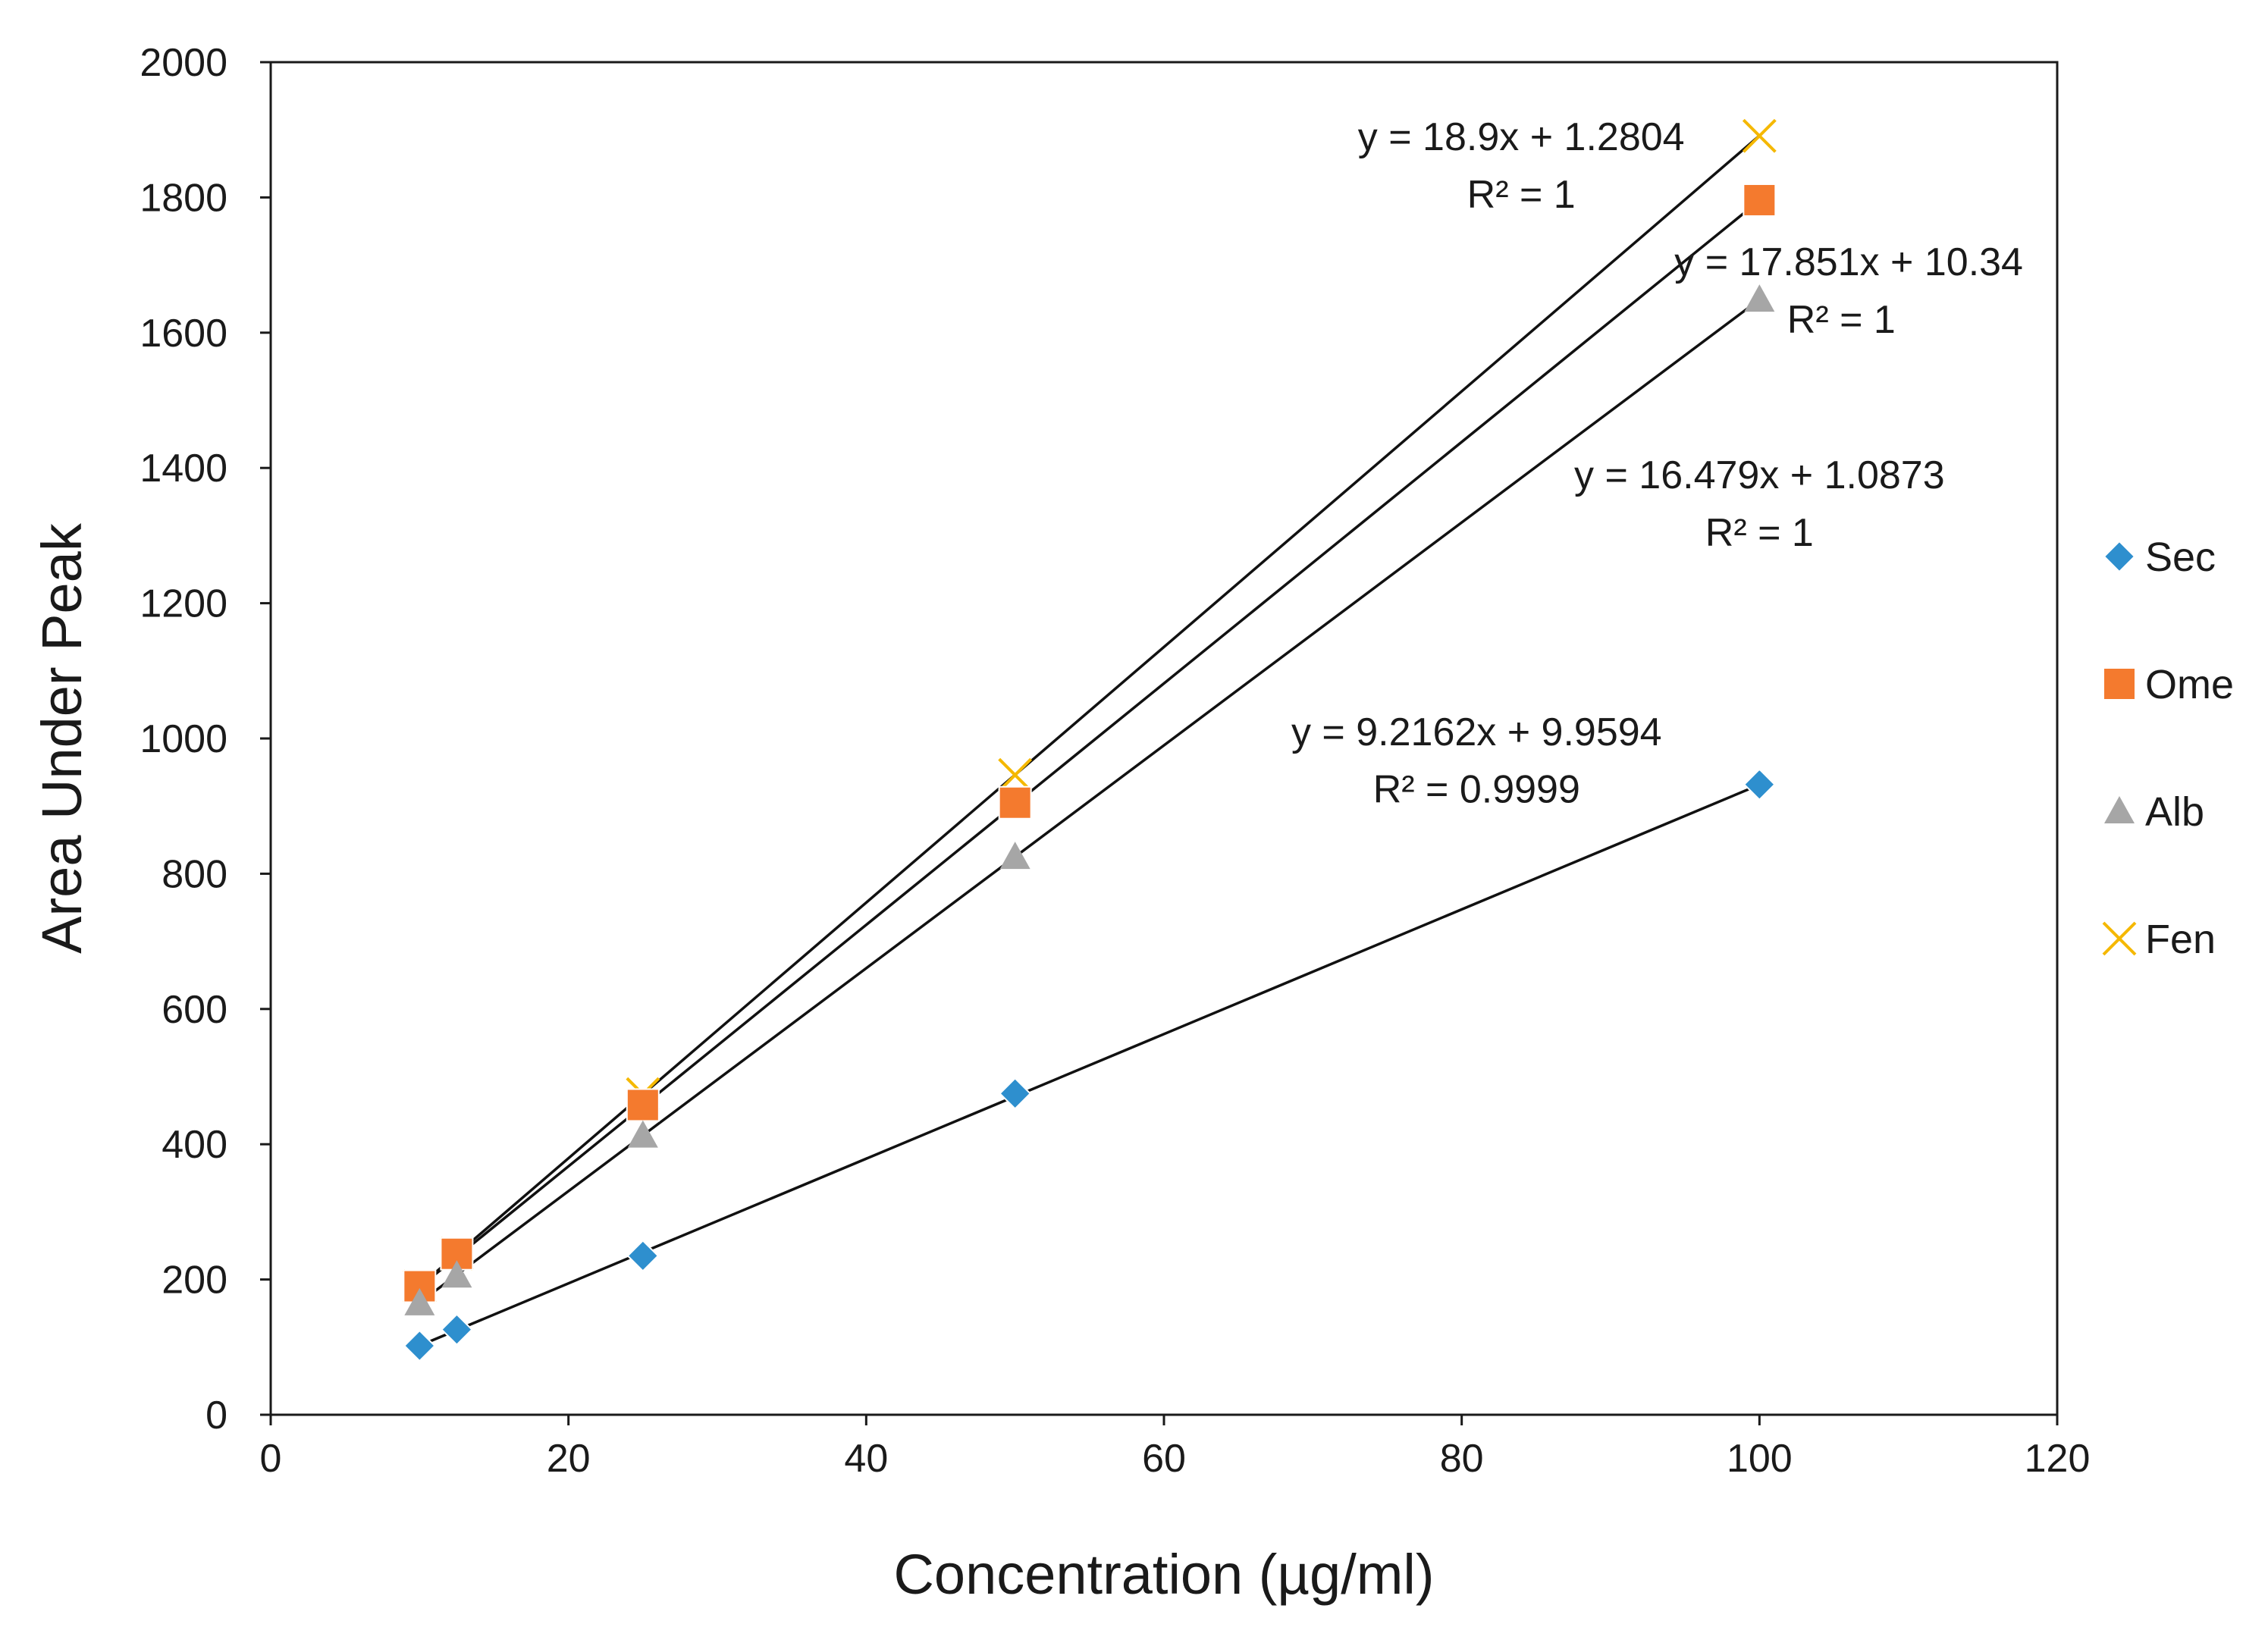 The image size is (2268, 1646). Describe the element at coordinates (194, 874) in the screenshot. I see `y-tick-label: 800` at that location.